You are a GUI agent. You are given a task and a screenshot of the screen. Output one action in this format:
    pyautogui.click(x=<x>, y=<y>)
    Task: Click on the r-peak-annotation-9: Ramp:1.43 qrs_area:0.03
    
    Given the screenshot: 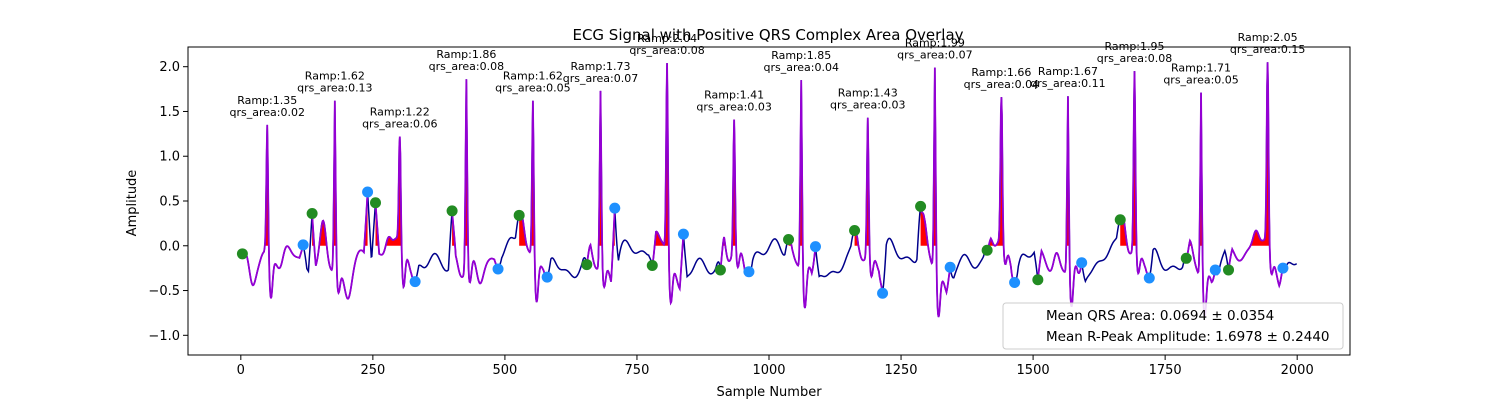 What is the action you would take?
    pyautogui.click(x=867, y=99)
    